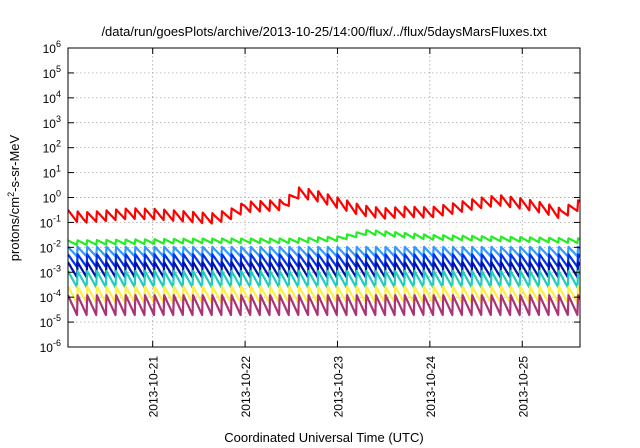 The width and height of the screenshot is (640, 448). What do you see at coordinates (57, 318) in the screenshot?
I see `y-tick-exponent: -5` at bounding box center [57, 318].